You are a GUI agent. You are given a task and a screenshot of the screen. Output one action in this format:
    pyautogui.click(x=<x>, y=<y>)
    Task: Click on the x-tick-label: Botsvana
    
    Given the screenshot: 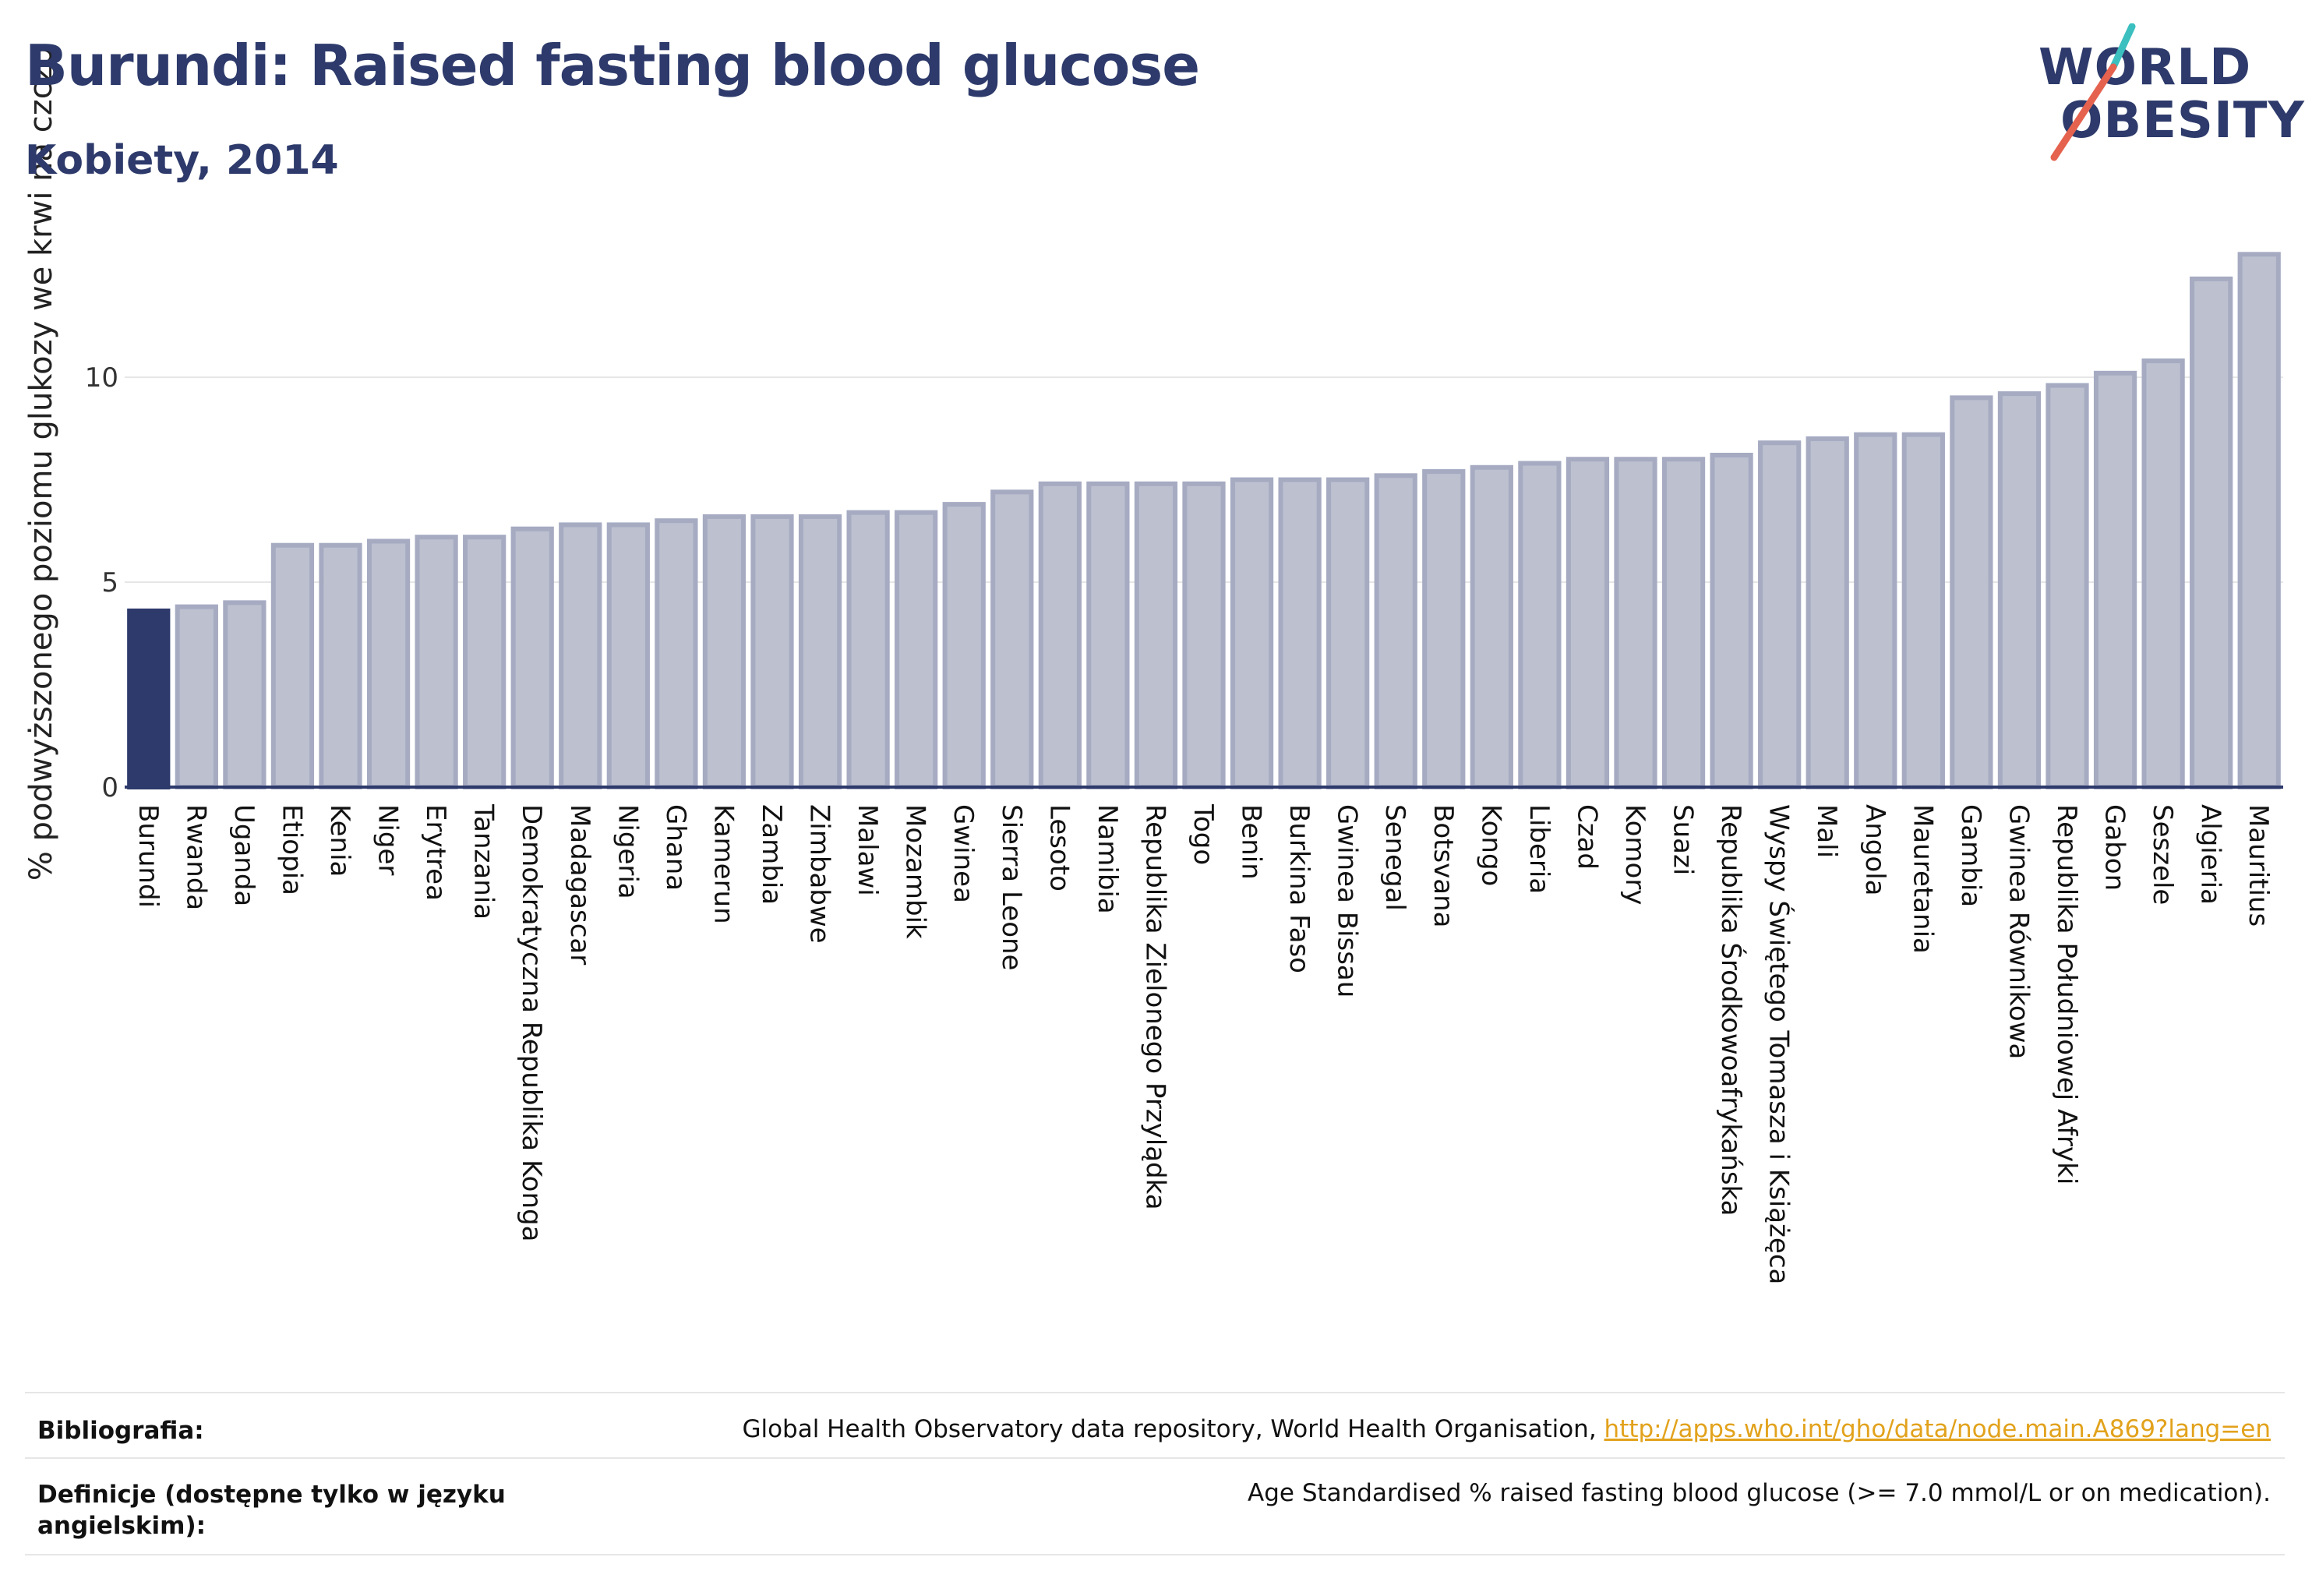 What is the action you would take?
    pyautogui.click(x=1443, y=866)
    